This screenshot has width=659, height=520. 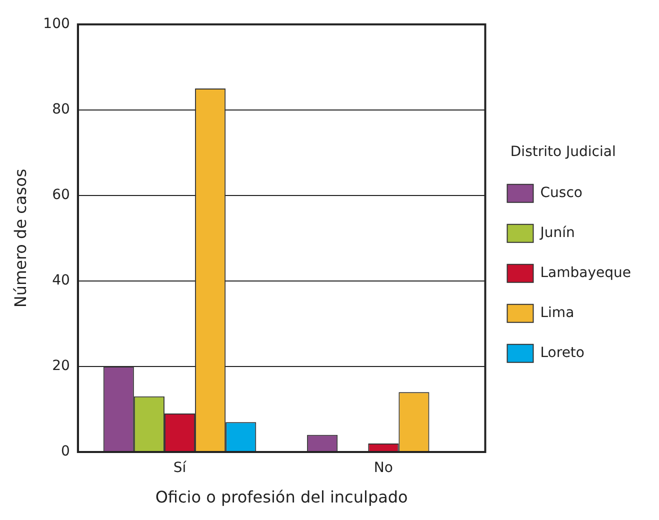 What do you see at coordinates (383, 468) in the screenshot?
I see `x-tick-label: No` at bounding box center [383, 468].